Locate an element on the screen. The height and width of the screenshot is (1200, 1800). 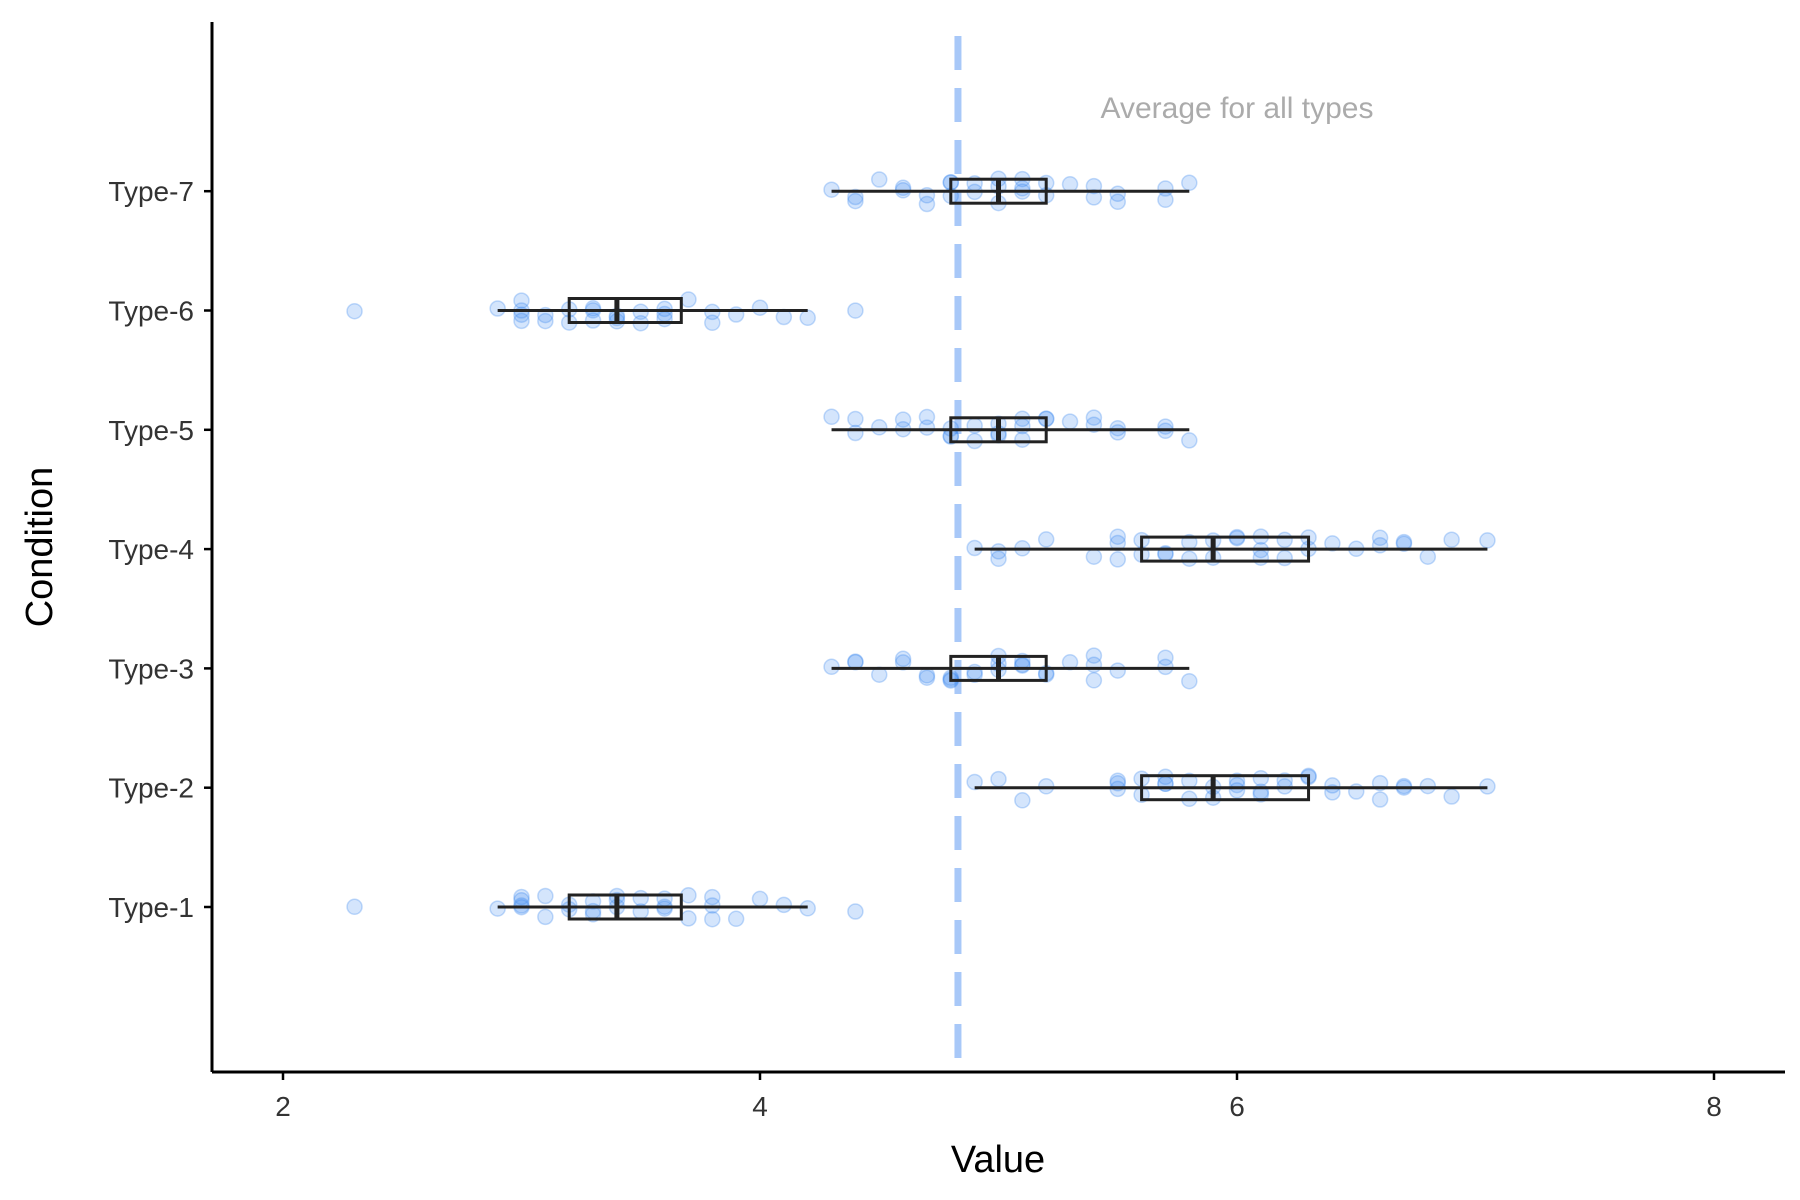
x-axis-title: Value is located at coordinates (998, 1160).